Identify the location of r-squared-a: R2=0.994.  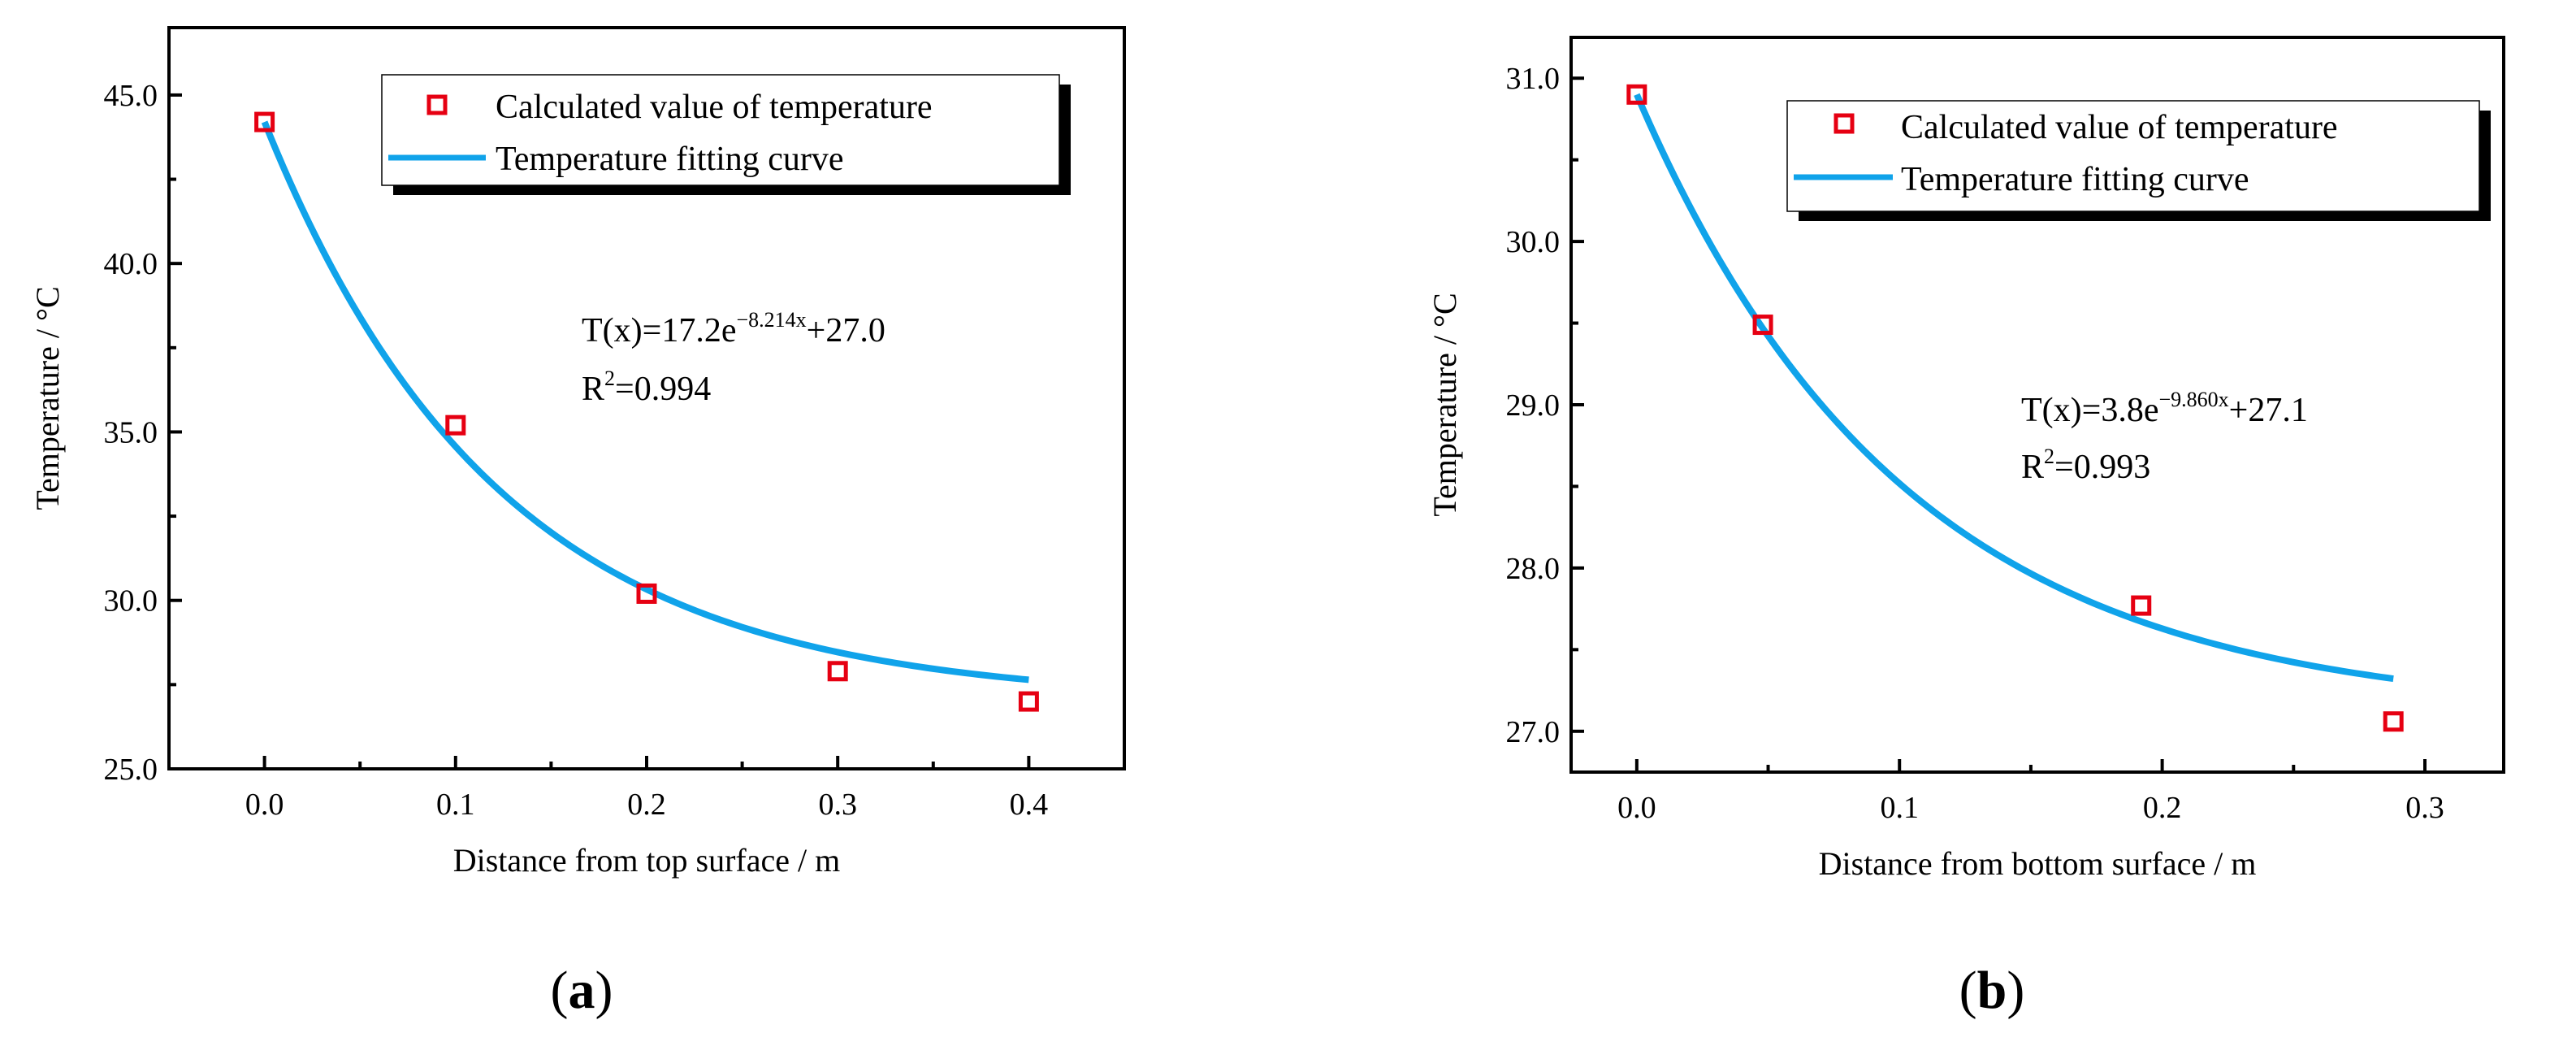
(646, 387).